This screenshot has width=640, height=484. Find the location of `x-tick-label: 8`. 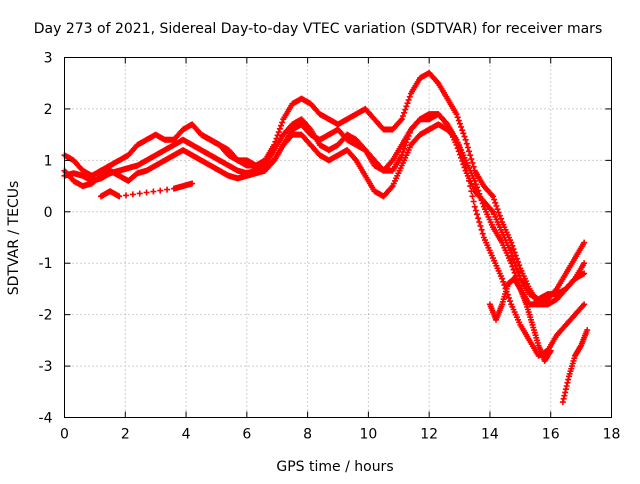

x-tick-label: 8 is located at coordinates (307, 435).